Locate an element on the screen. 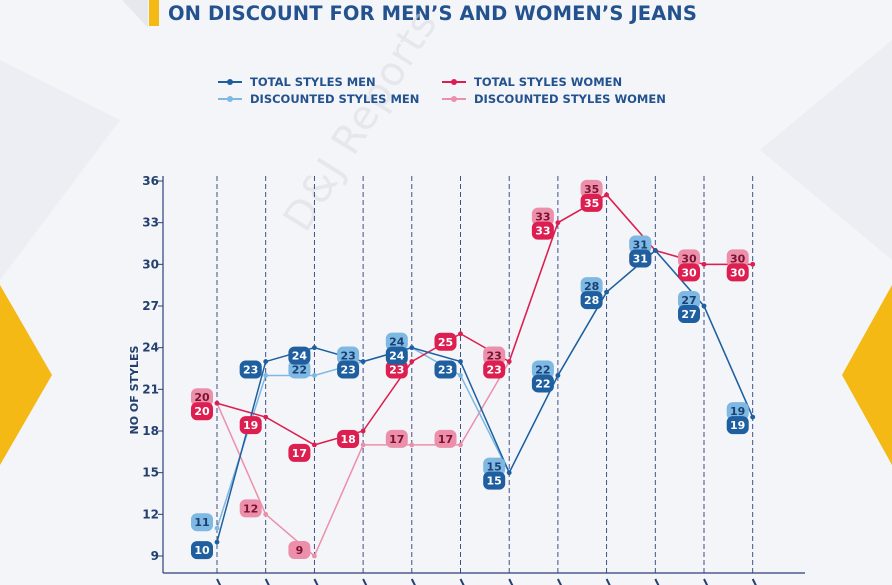 The width and height of the screenshot is (892, 585). data-label-text: 28 is located at coordinates (591, 300).